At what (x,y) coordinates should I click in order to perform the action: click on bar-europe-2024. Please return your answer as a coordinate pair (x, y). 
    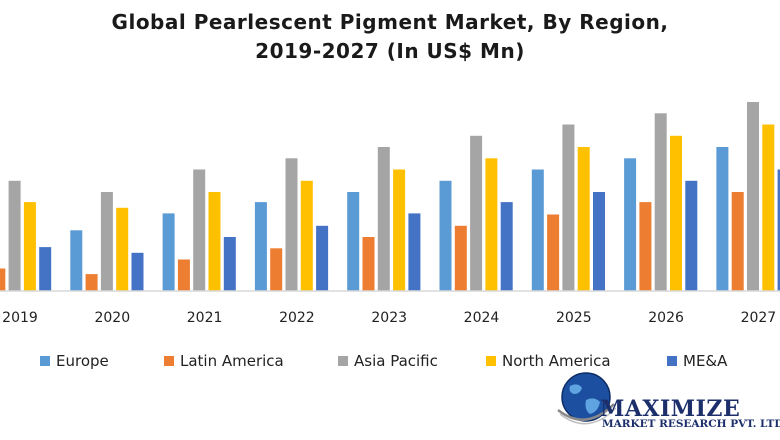
    Looking at the image, I should click on (445, 236).